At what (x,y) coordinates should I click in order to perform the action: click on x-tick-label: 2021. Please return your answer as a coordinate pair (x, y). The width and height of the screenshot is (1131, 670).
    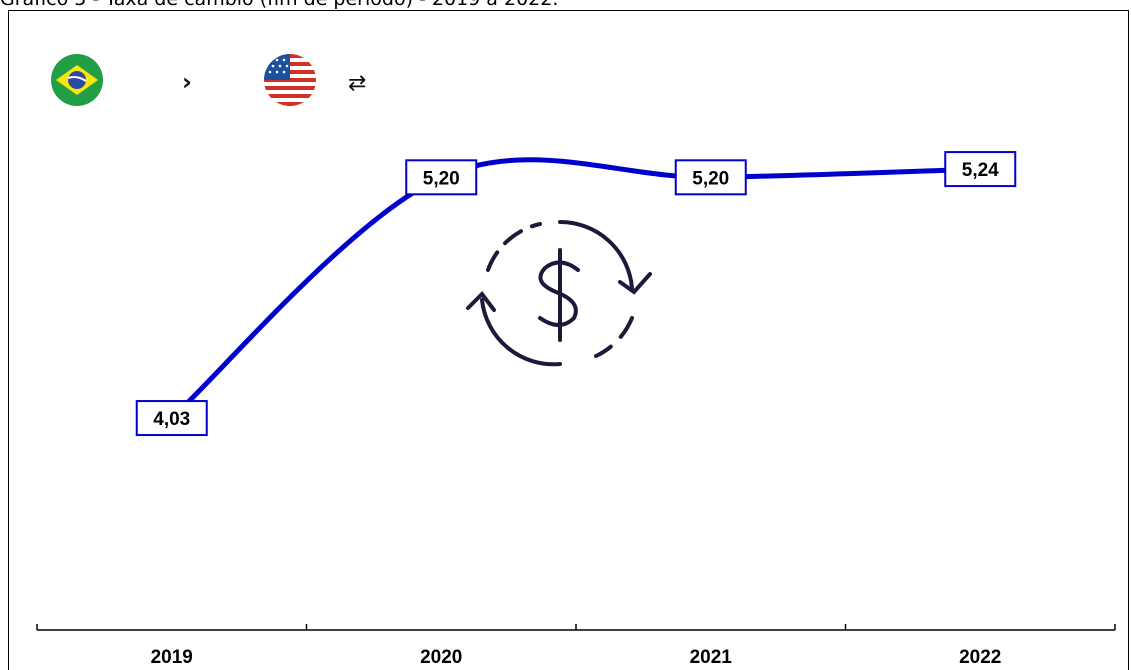
    Looking at the image, I should click on (711, 657).